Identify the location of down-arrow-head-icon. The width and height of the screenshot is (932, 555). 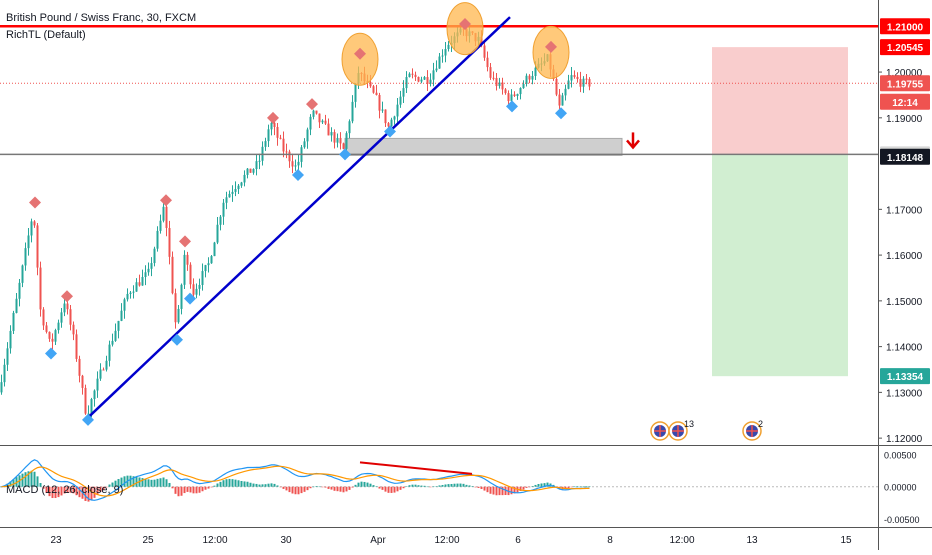
(633, 144).